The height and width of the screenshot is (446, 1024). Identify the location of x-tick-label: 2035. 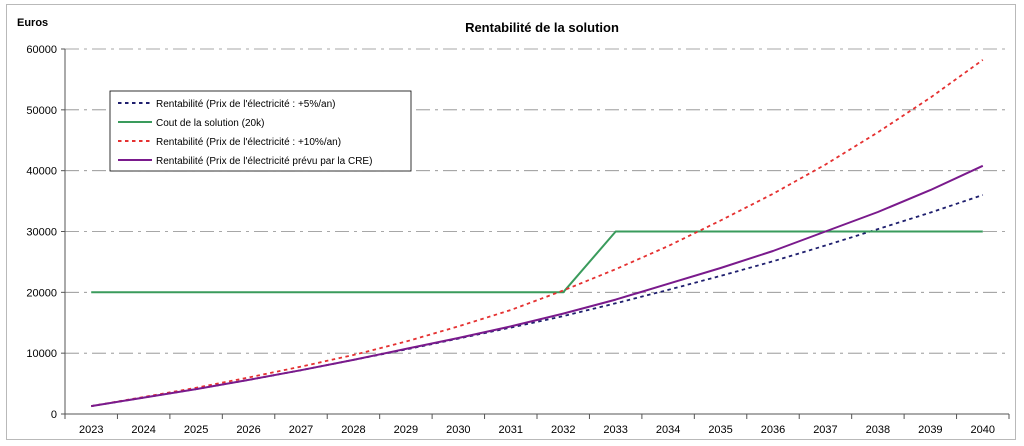
(720, 430).